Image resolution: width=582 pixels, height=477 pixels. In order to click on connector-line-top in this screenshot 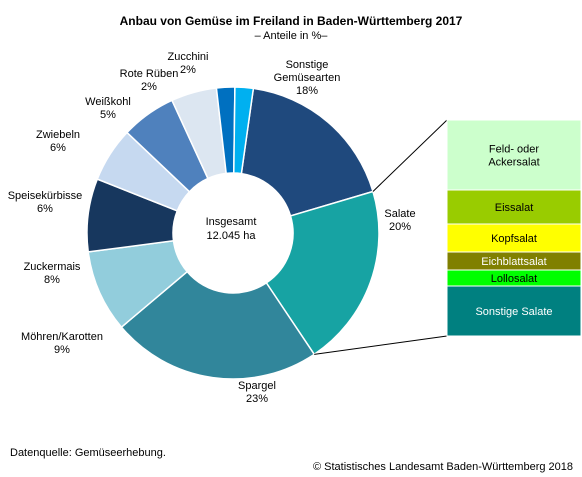, I will do `click(410, 155)`.